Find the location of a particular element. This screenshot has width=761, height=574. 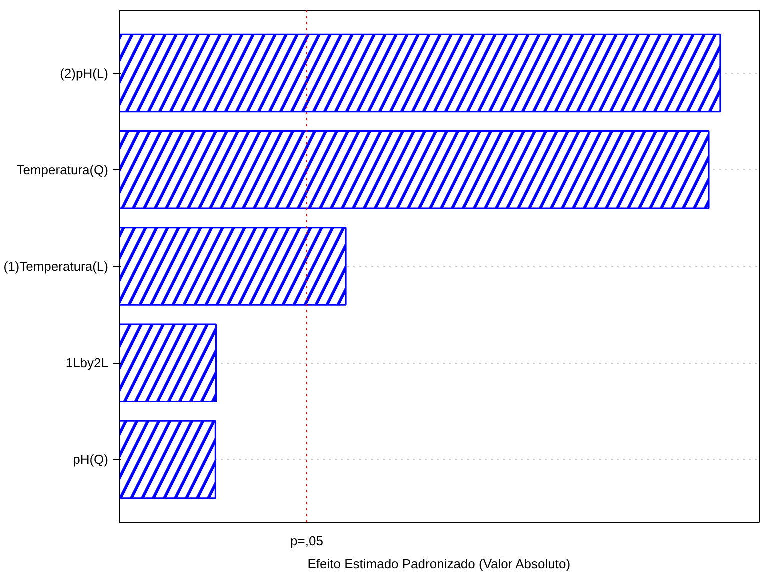

x-axis-title: Efeito Estimado Padronizado (Valor Absoluto) is located at coordinates (439, 564).